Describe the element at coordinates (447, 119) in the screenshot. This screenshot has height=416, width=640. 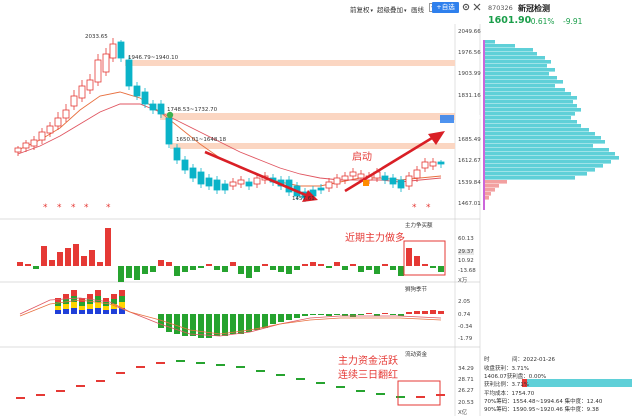
I see `highlight-price-marker` at that location.